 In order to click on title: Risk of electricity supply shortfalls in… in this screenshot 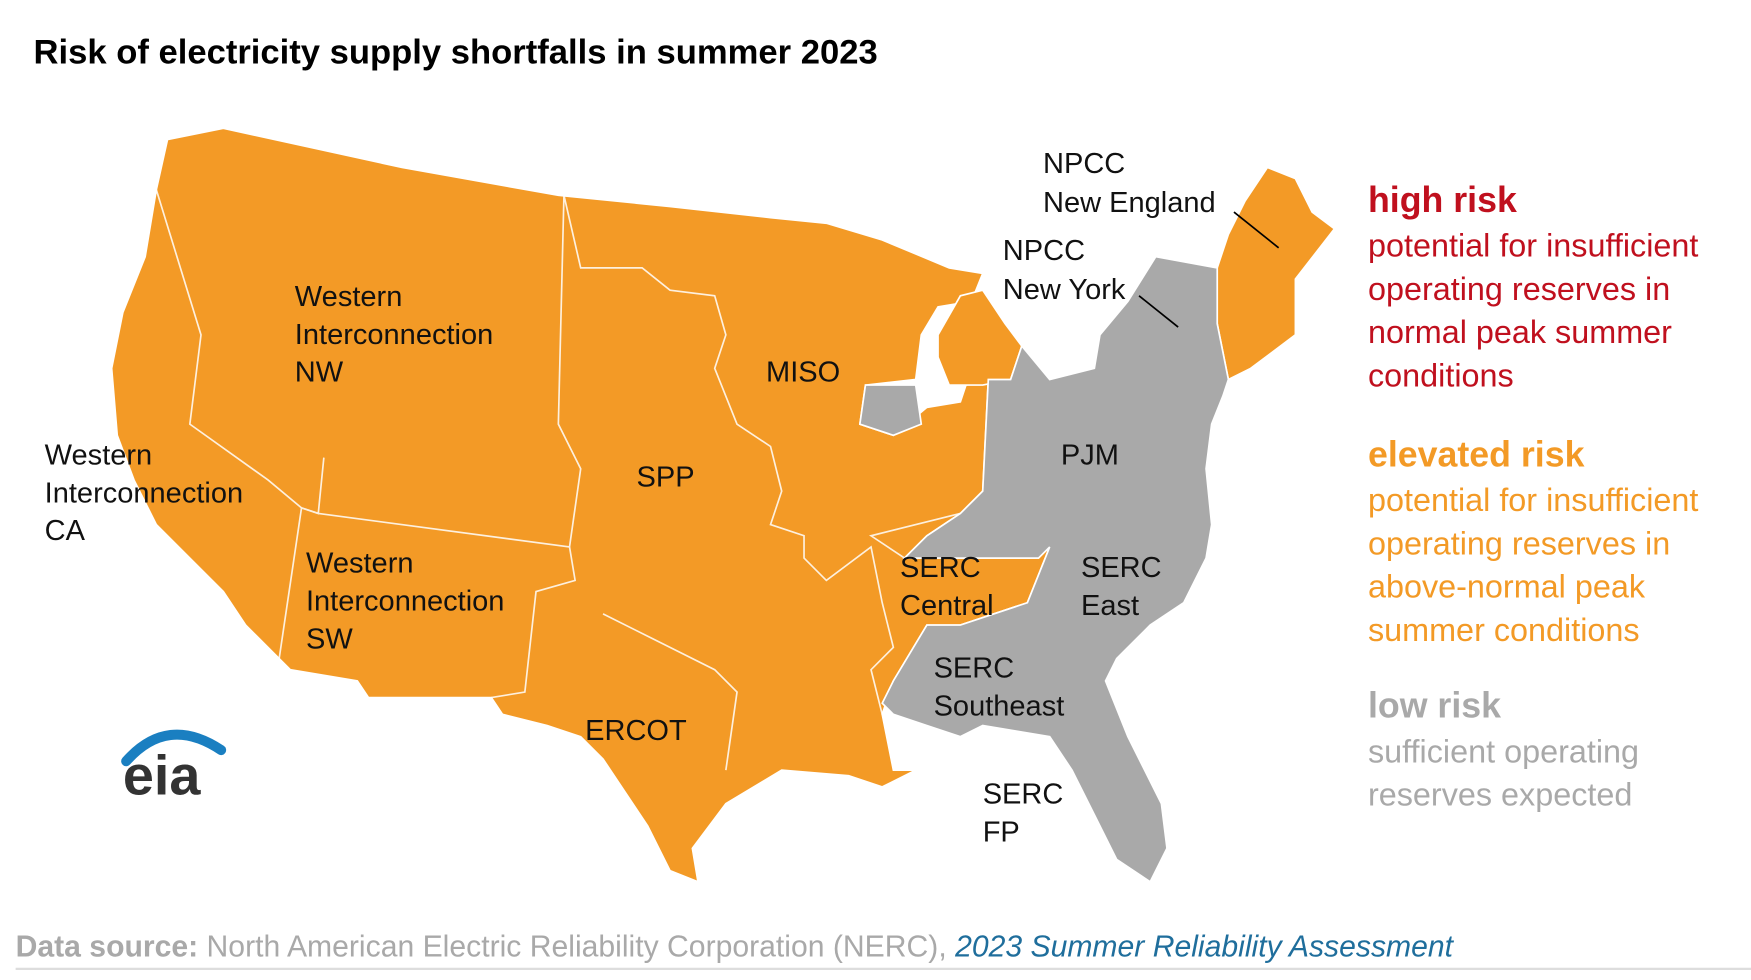, I will do `click(456, 53)`.